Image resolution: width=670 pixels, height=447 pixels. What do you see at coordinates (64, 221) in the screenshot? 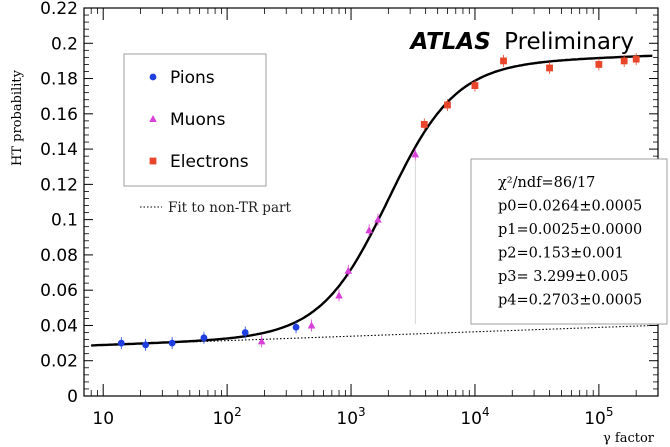
I see `y-tick-label: 0.1` at bounding box center [64, 221].